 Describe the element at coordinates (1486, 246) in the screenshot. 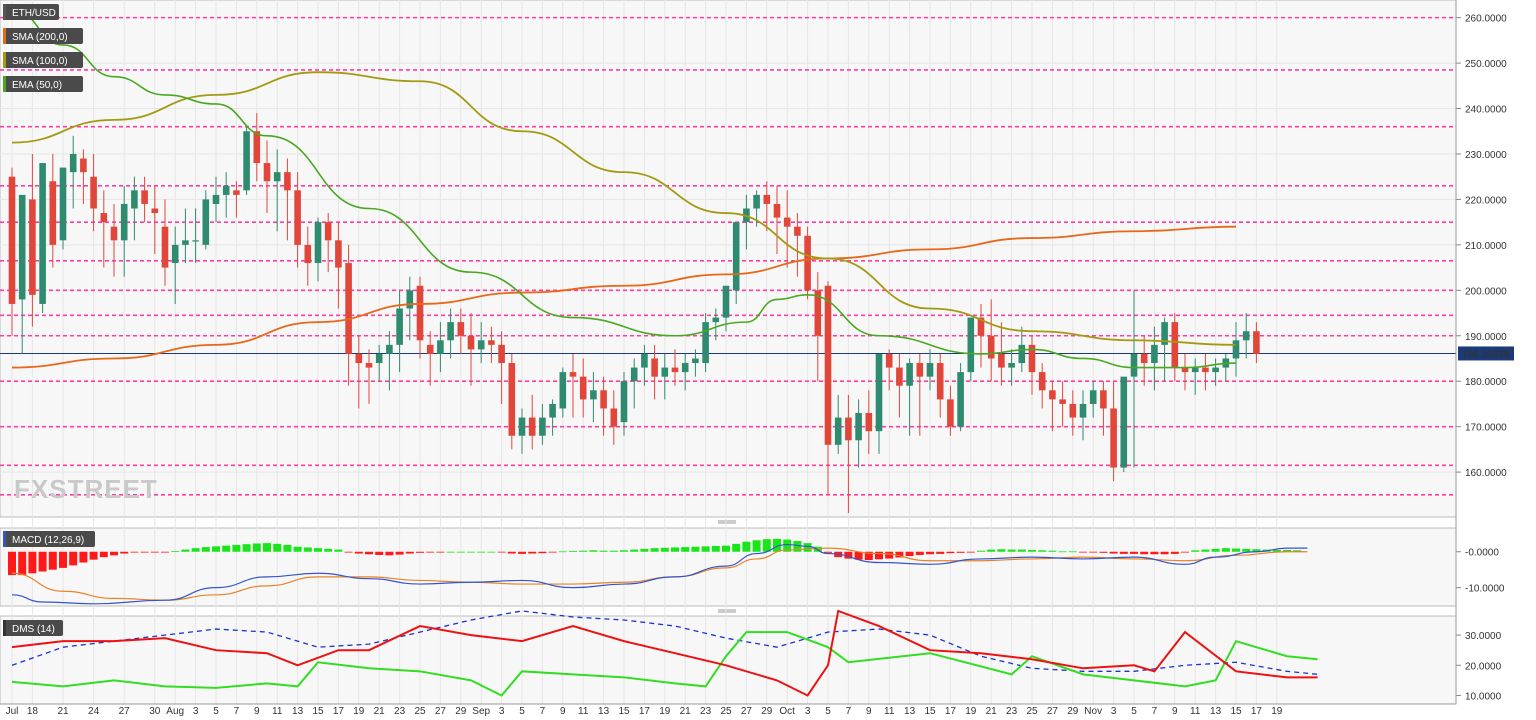

I see `price-y-tick-label: 210.0000` at that location.